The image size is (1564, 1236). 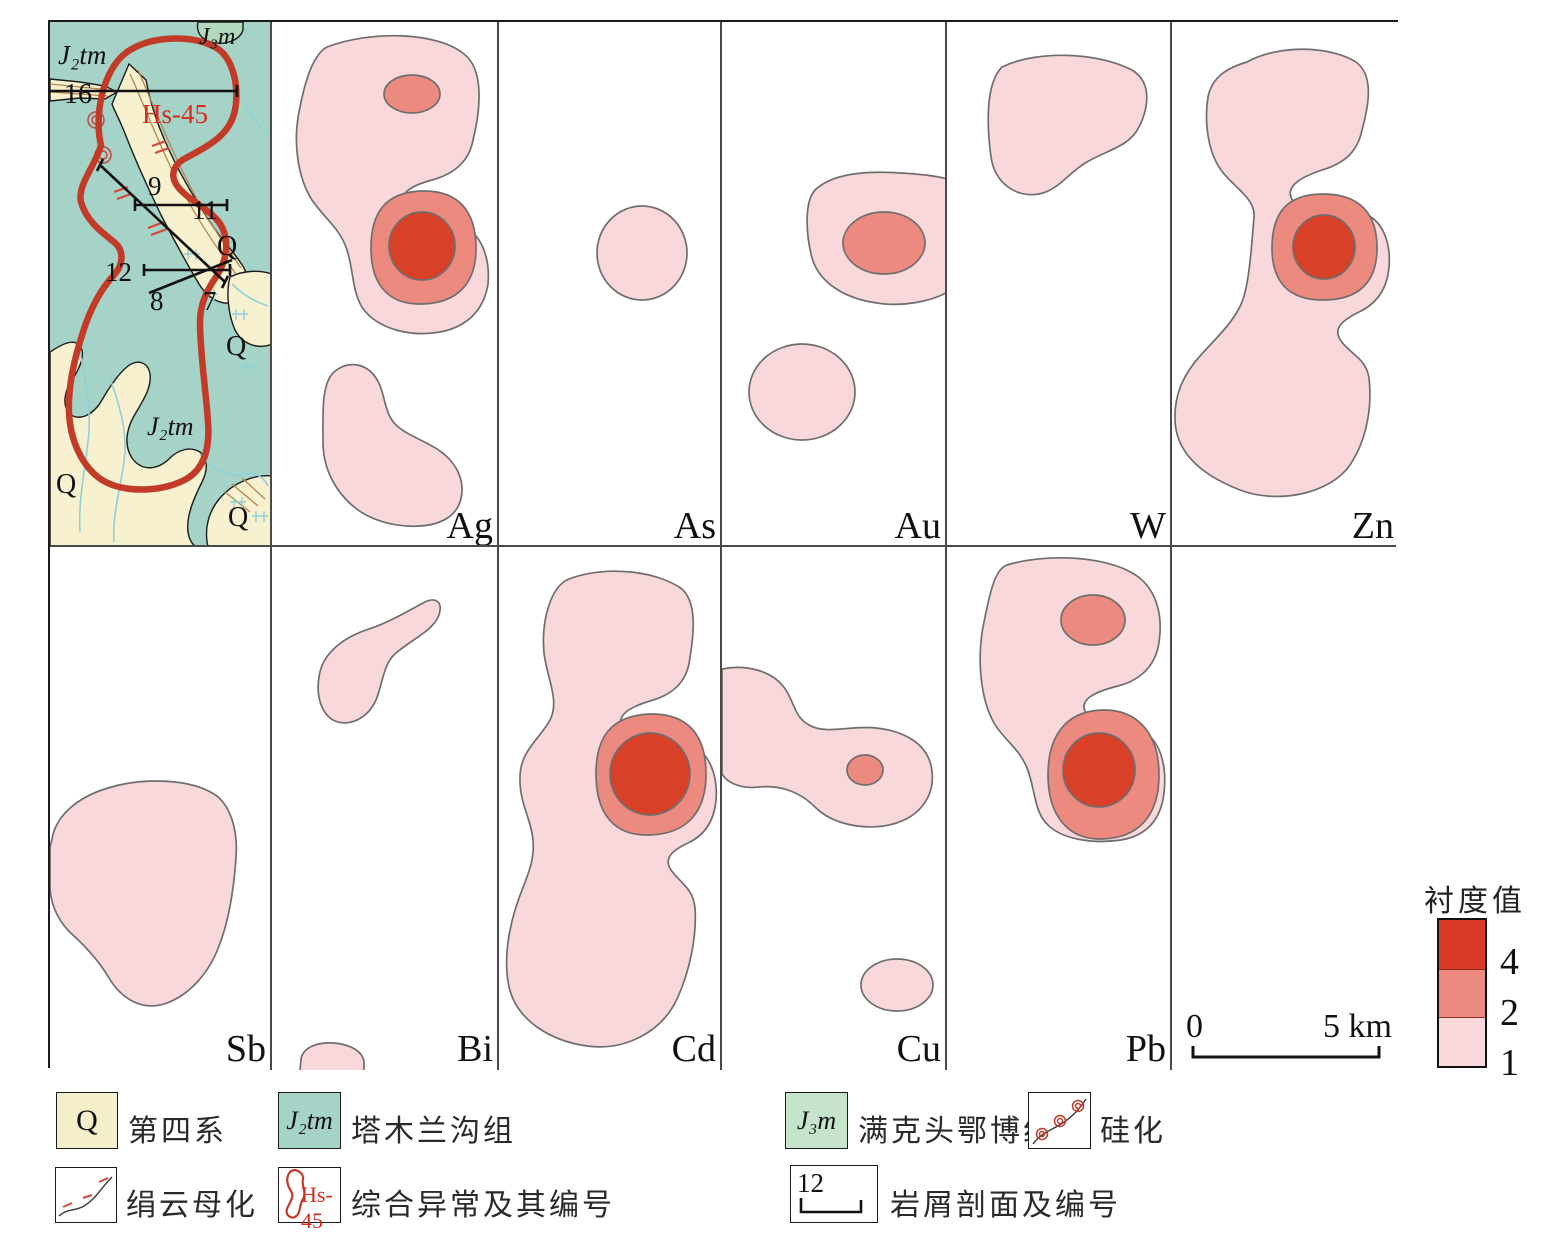 I want to click on map-label-profile-7: 7, so click(x=210, y=301).